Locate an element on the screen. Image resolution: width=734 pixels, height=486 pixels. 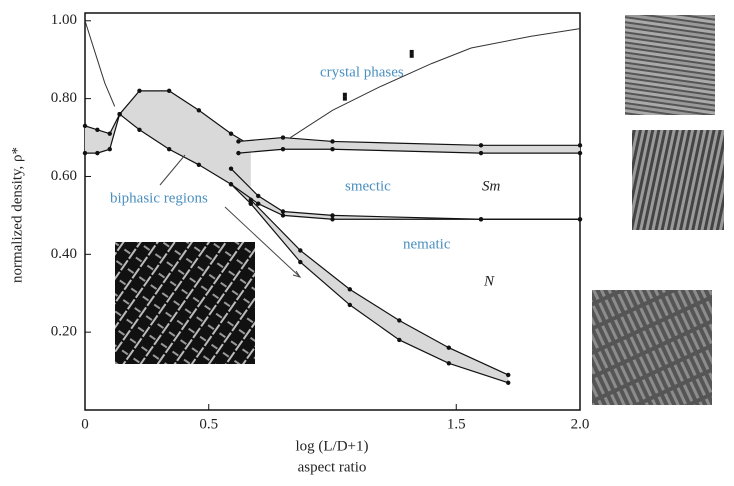
x-axis-label: log (L/D+1) is located at coordinates (331, 446).